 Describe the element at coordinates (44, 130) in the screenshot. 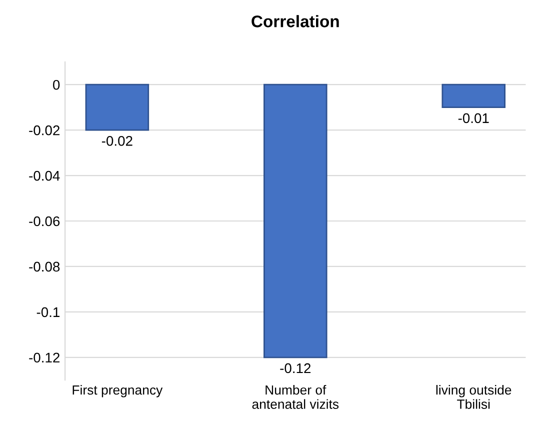

I see `y-tick-label: -0.02` at that location.